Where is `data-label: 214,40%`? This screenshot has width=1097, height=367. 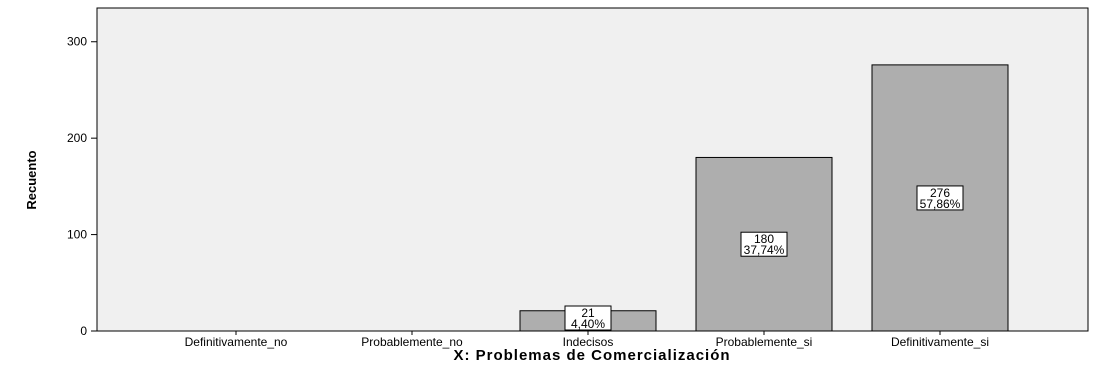 data-label: 214,40% is located at coordinates (588, 318).